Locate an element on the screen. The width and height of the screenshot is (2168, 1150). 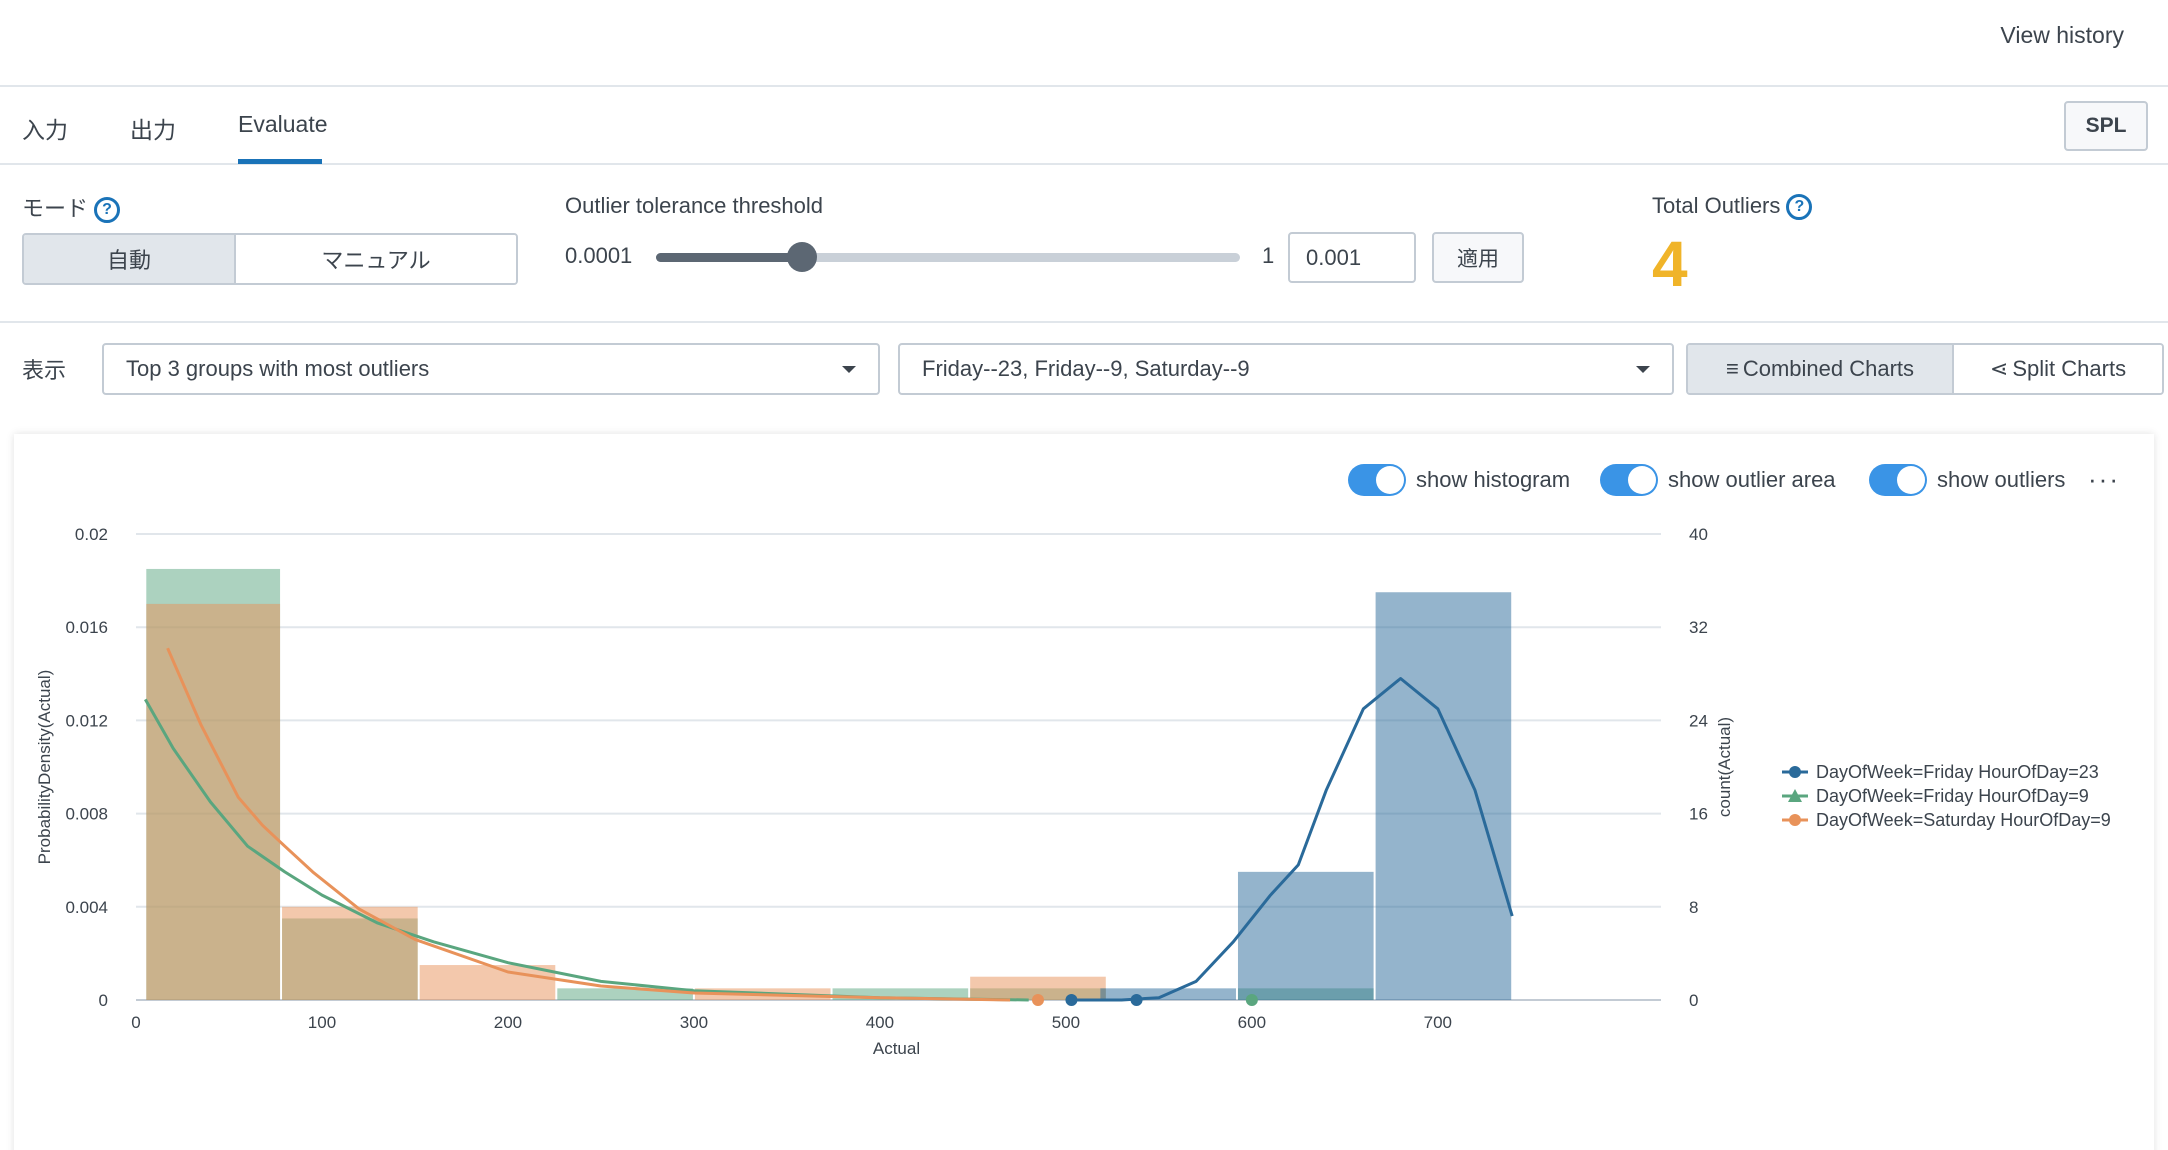
legend-label: DayOfWeek=Saturday HourOfDay=9 is located at coordinates (1963, 820).